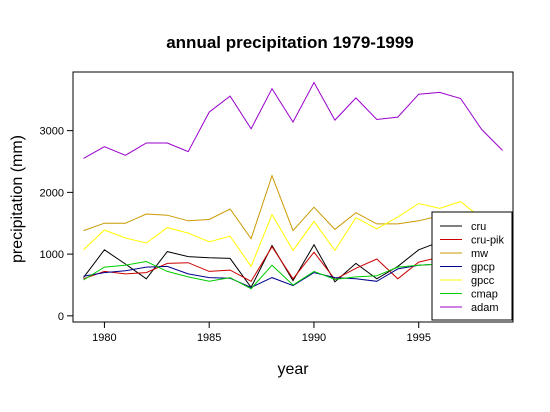 This screenshot has width=550, height=412. What do you see at coordinates (293, 120) in the screenshot?
I see `series-line-adam` at bounding box center [293, 120].